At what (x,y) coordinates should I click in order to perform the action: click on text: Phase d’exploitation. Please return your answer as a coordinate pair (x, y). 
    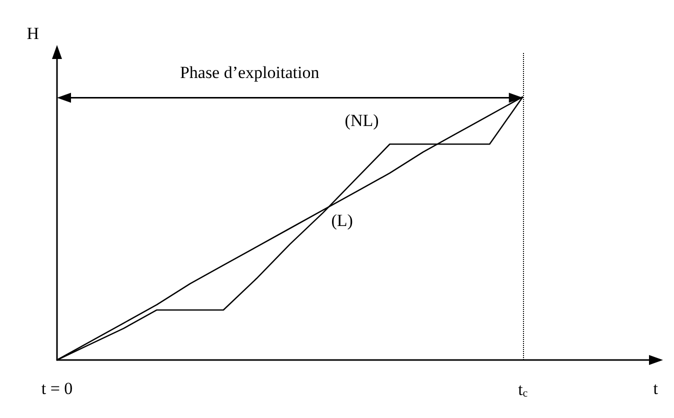
    Looking at the image, I should click on (250, 72).